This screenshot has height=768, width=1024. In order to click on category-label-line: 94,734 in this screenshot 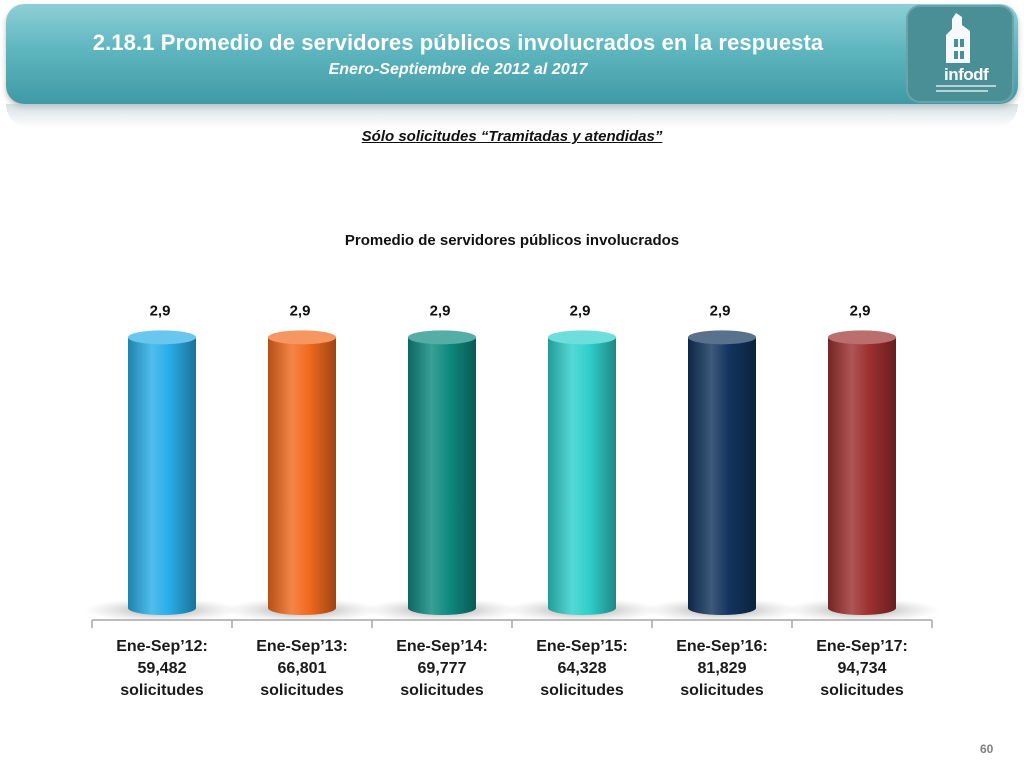, I will do `click(862, 668)`.